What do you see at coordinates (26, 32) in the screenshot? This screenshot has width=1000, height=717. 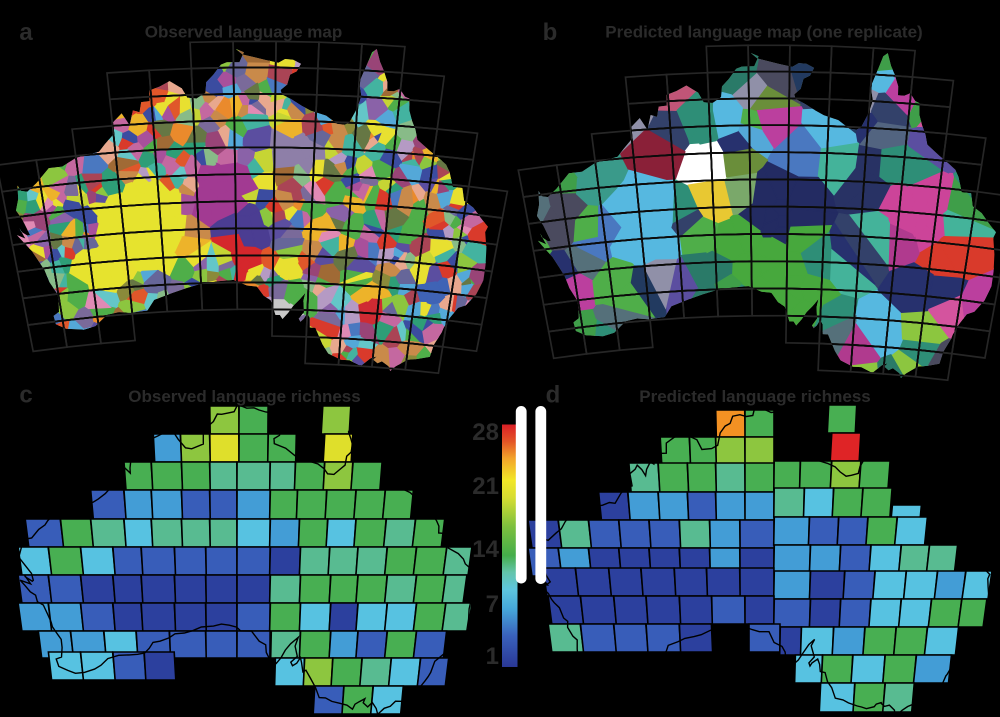 I see `svg-text: a` at bounding box center [26, 32].